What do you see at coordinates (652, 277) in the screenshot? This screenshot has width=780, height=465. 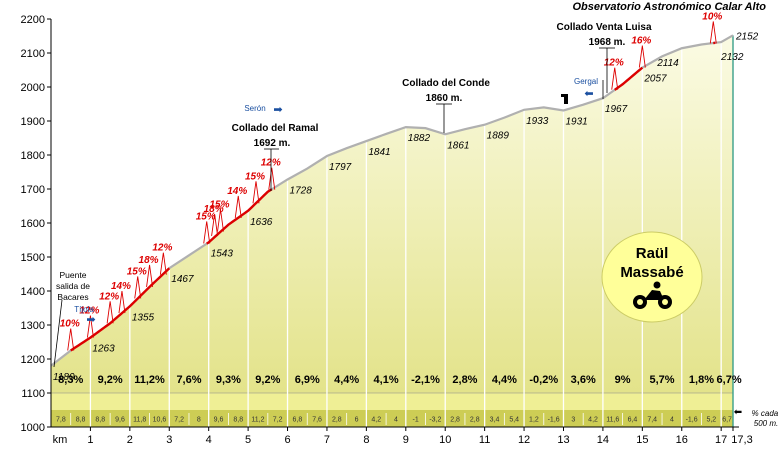 I see `author-badge: Raül Massabé` at bounding box center [652, 277].